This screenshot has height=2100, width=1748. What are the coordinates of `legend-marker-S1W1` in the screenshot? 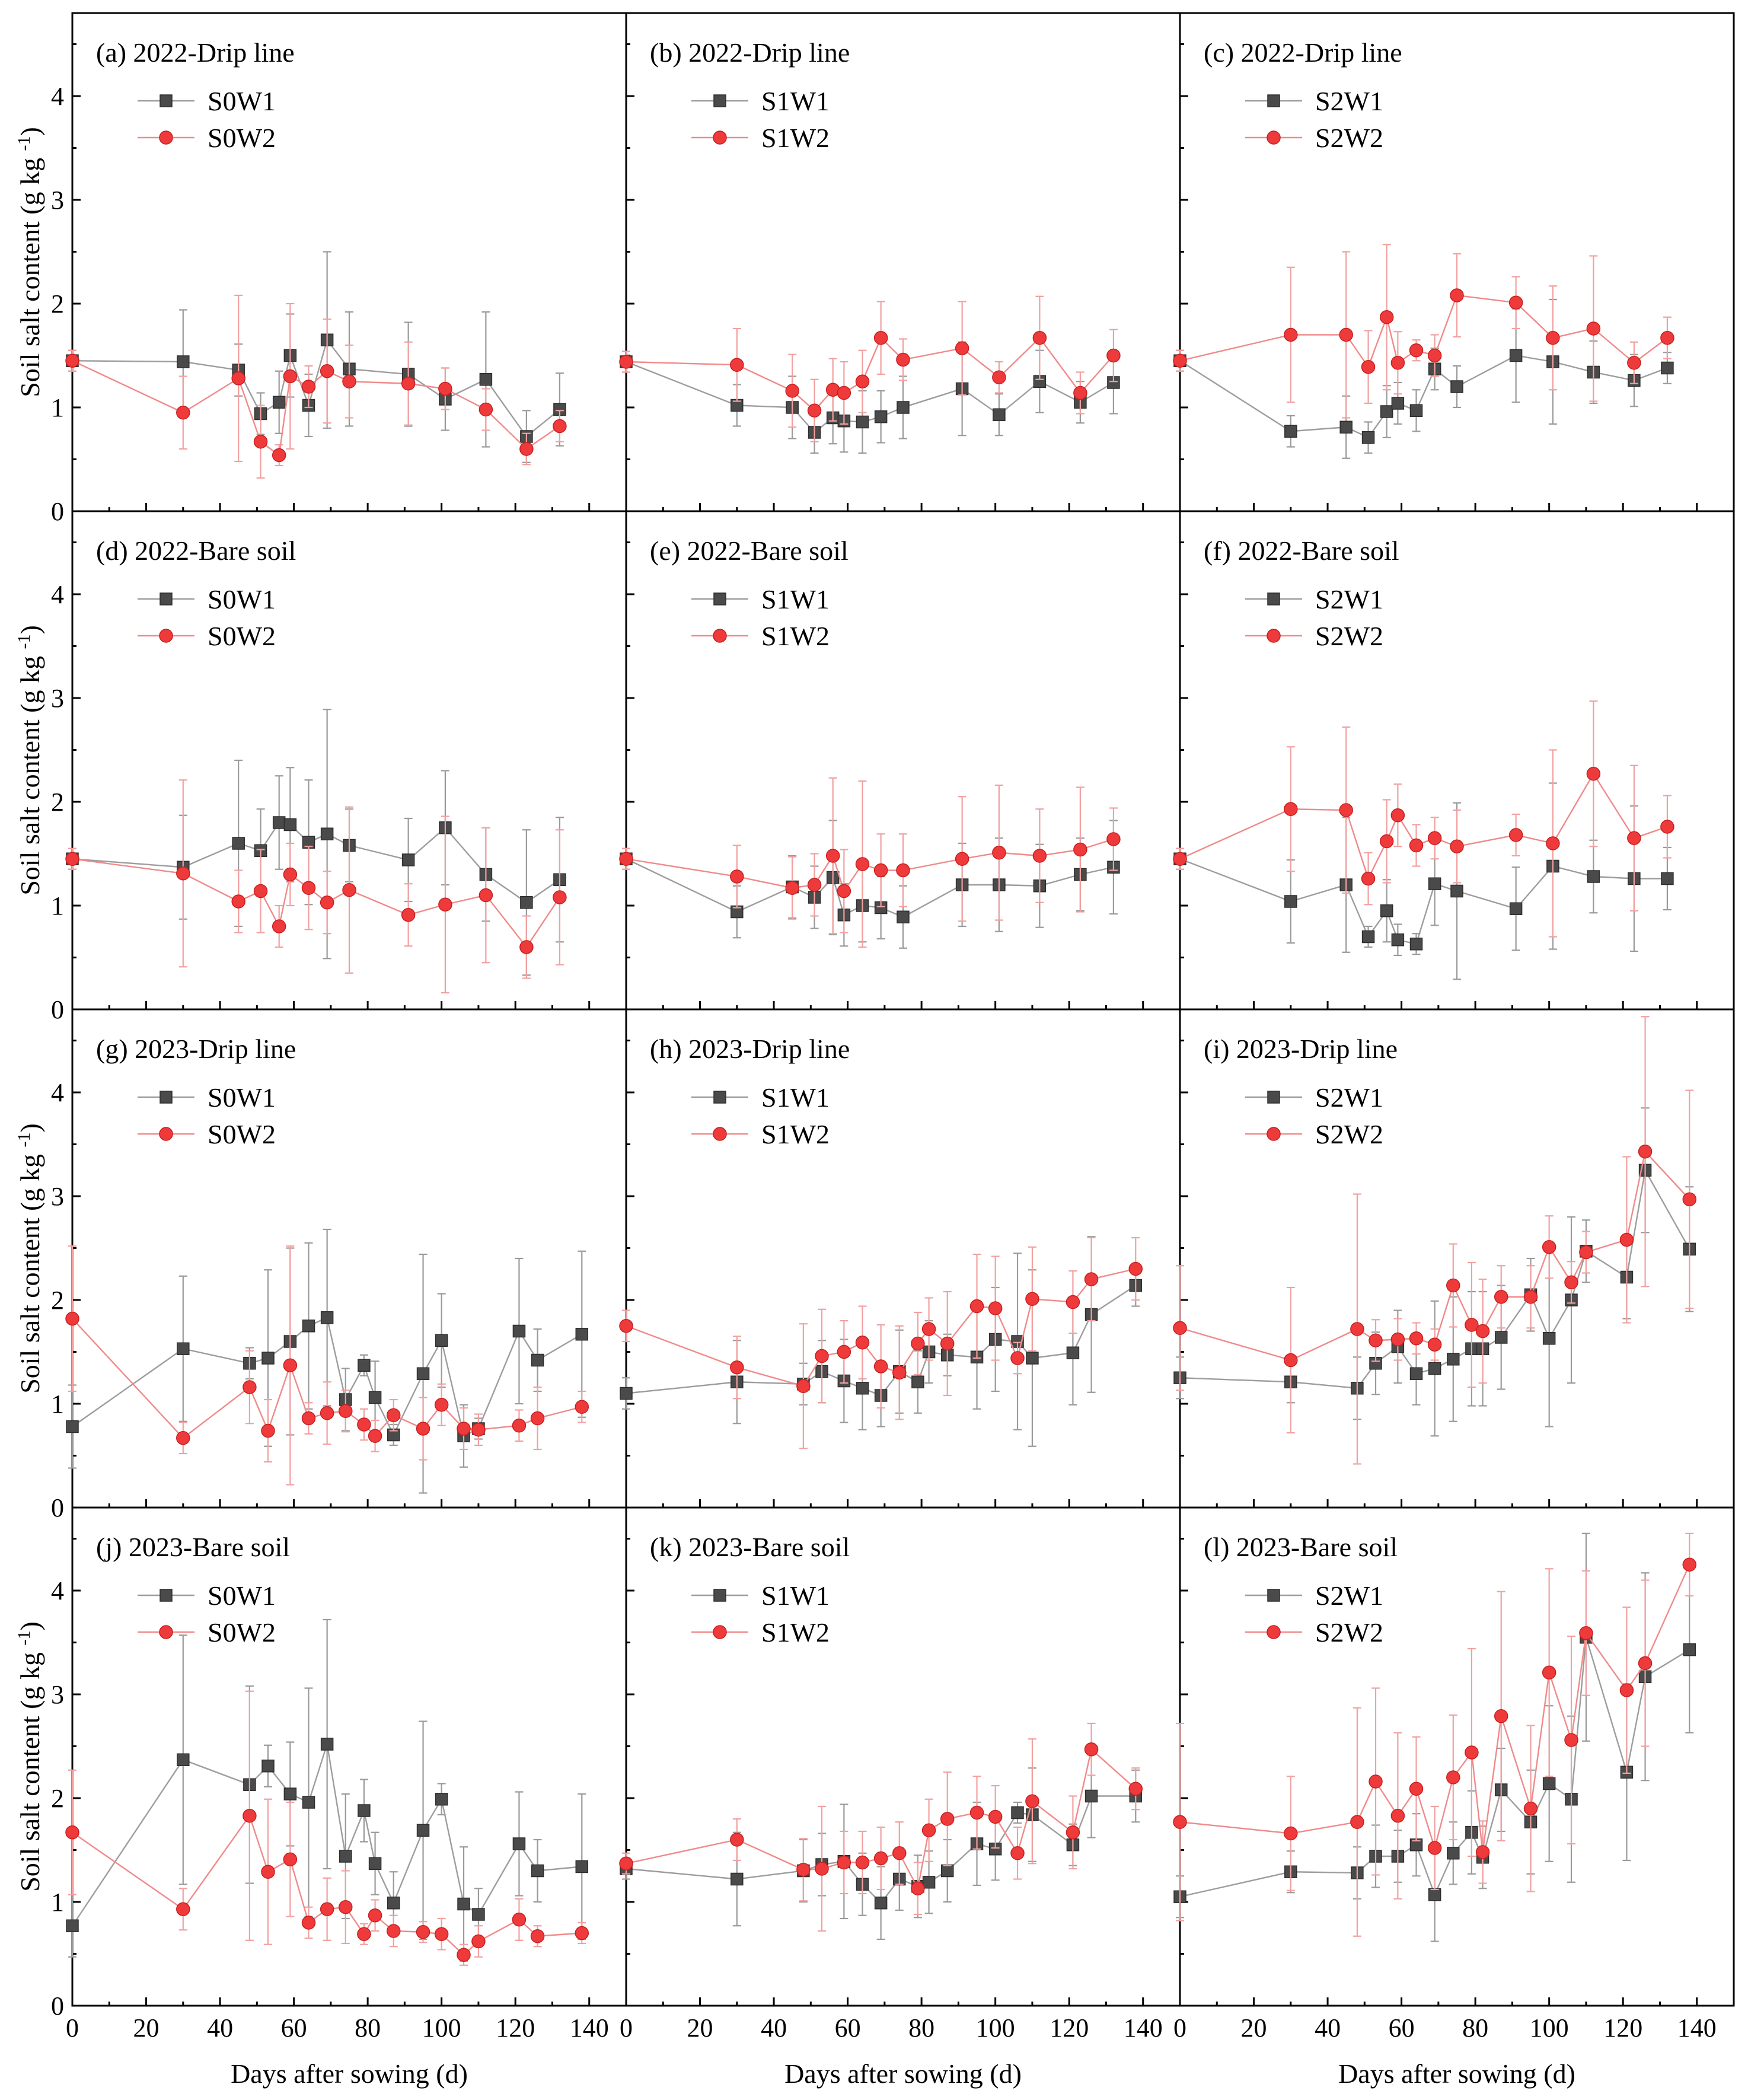 It's located at (719, 1596).